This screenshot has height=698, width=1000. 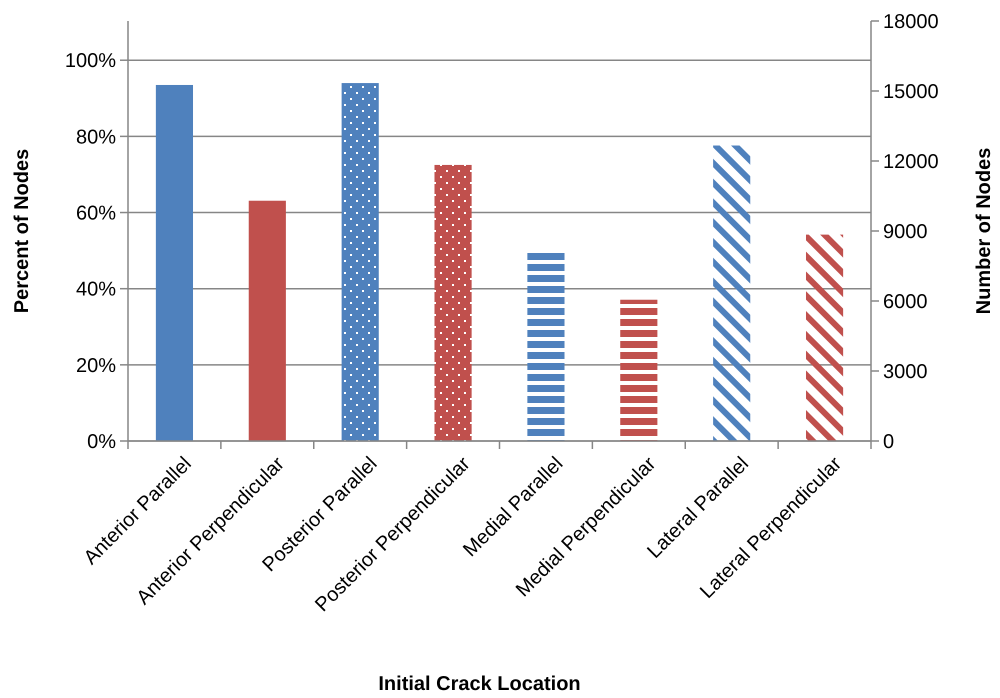 What do you see at coordinates (479, 684) in the screenshot?
I see `x-axis-title: Initial Crack Location` at bounding box center [479, 684].